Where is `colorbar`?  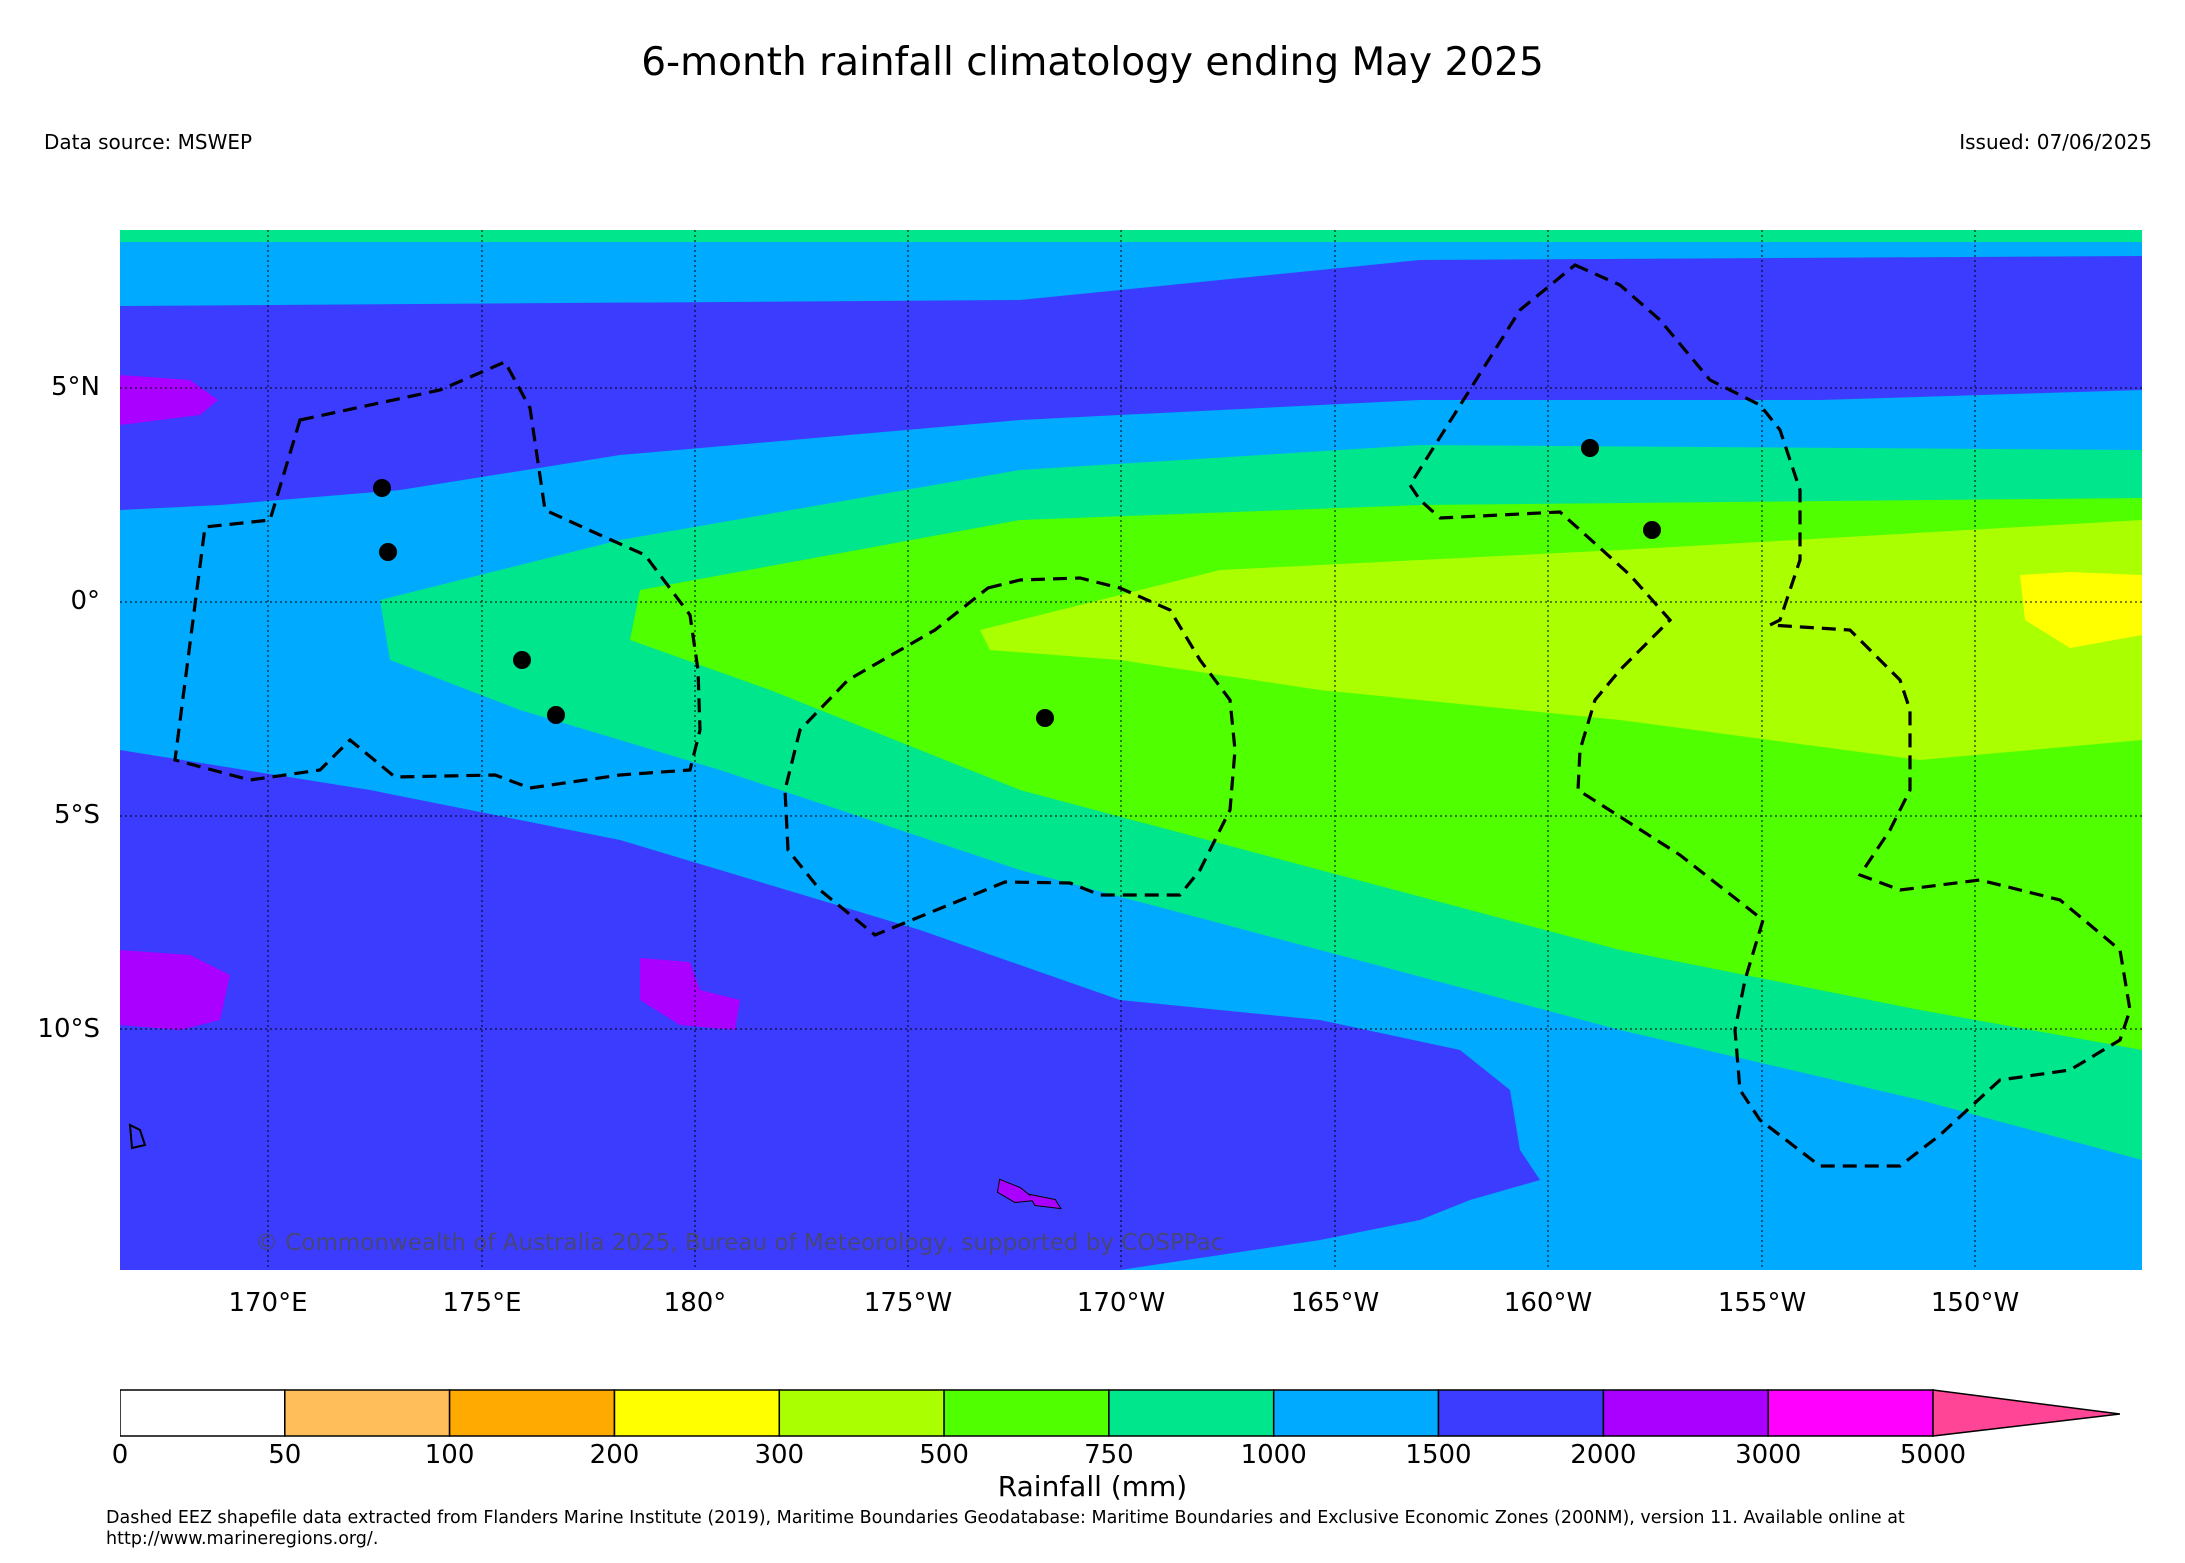
colorbar is located at coordinates (1120, 1413).